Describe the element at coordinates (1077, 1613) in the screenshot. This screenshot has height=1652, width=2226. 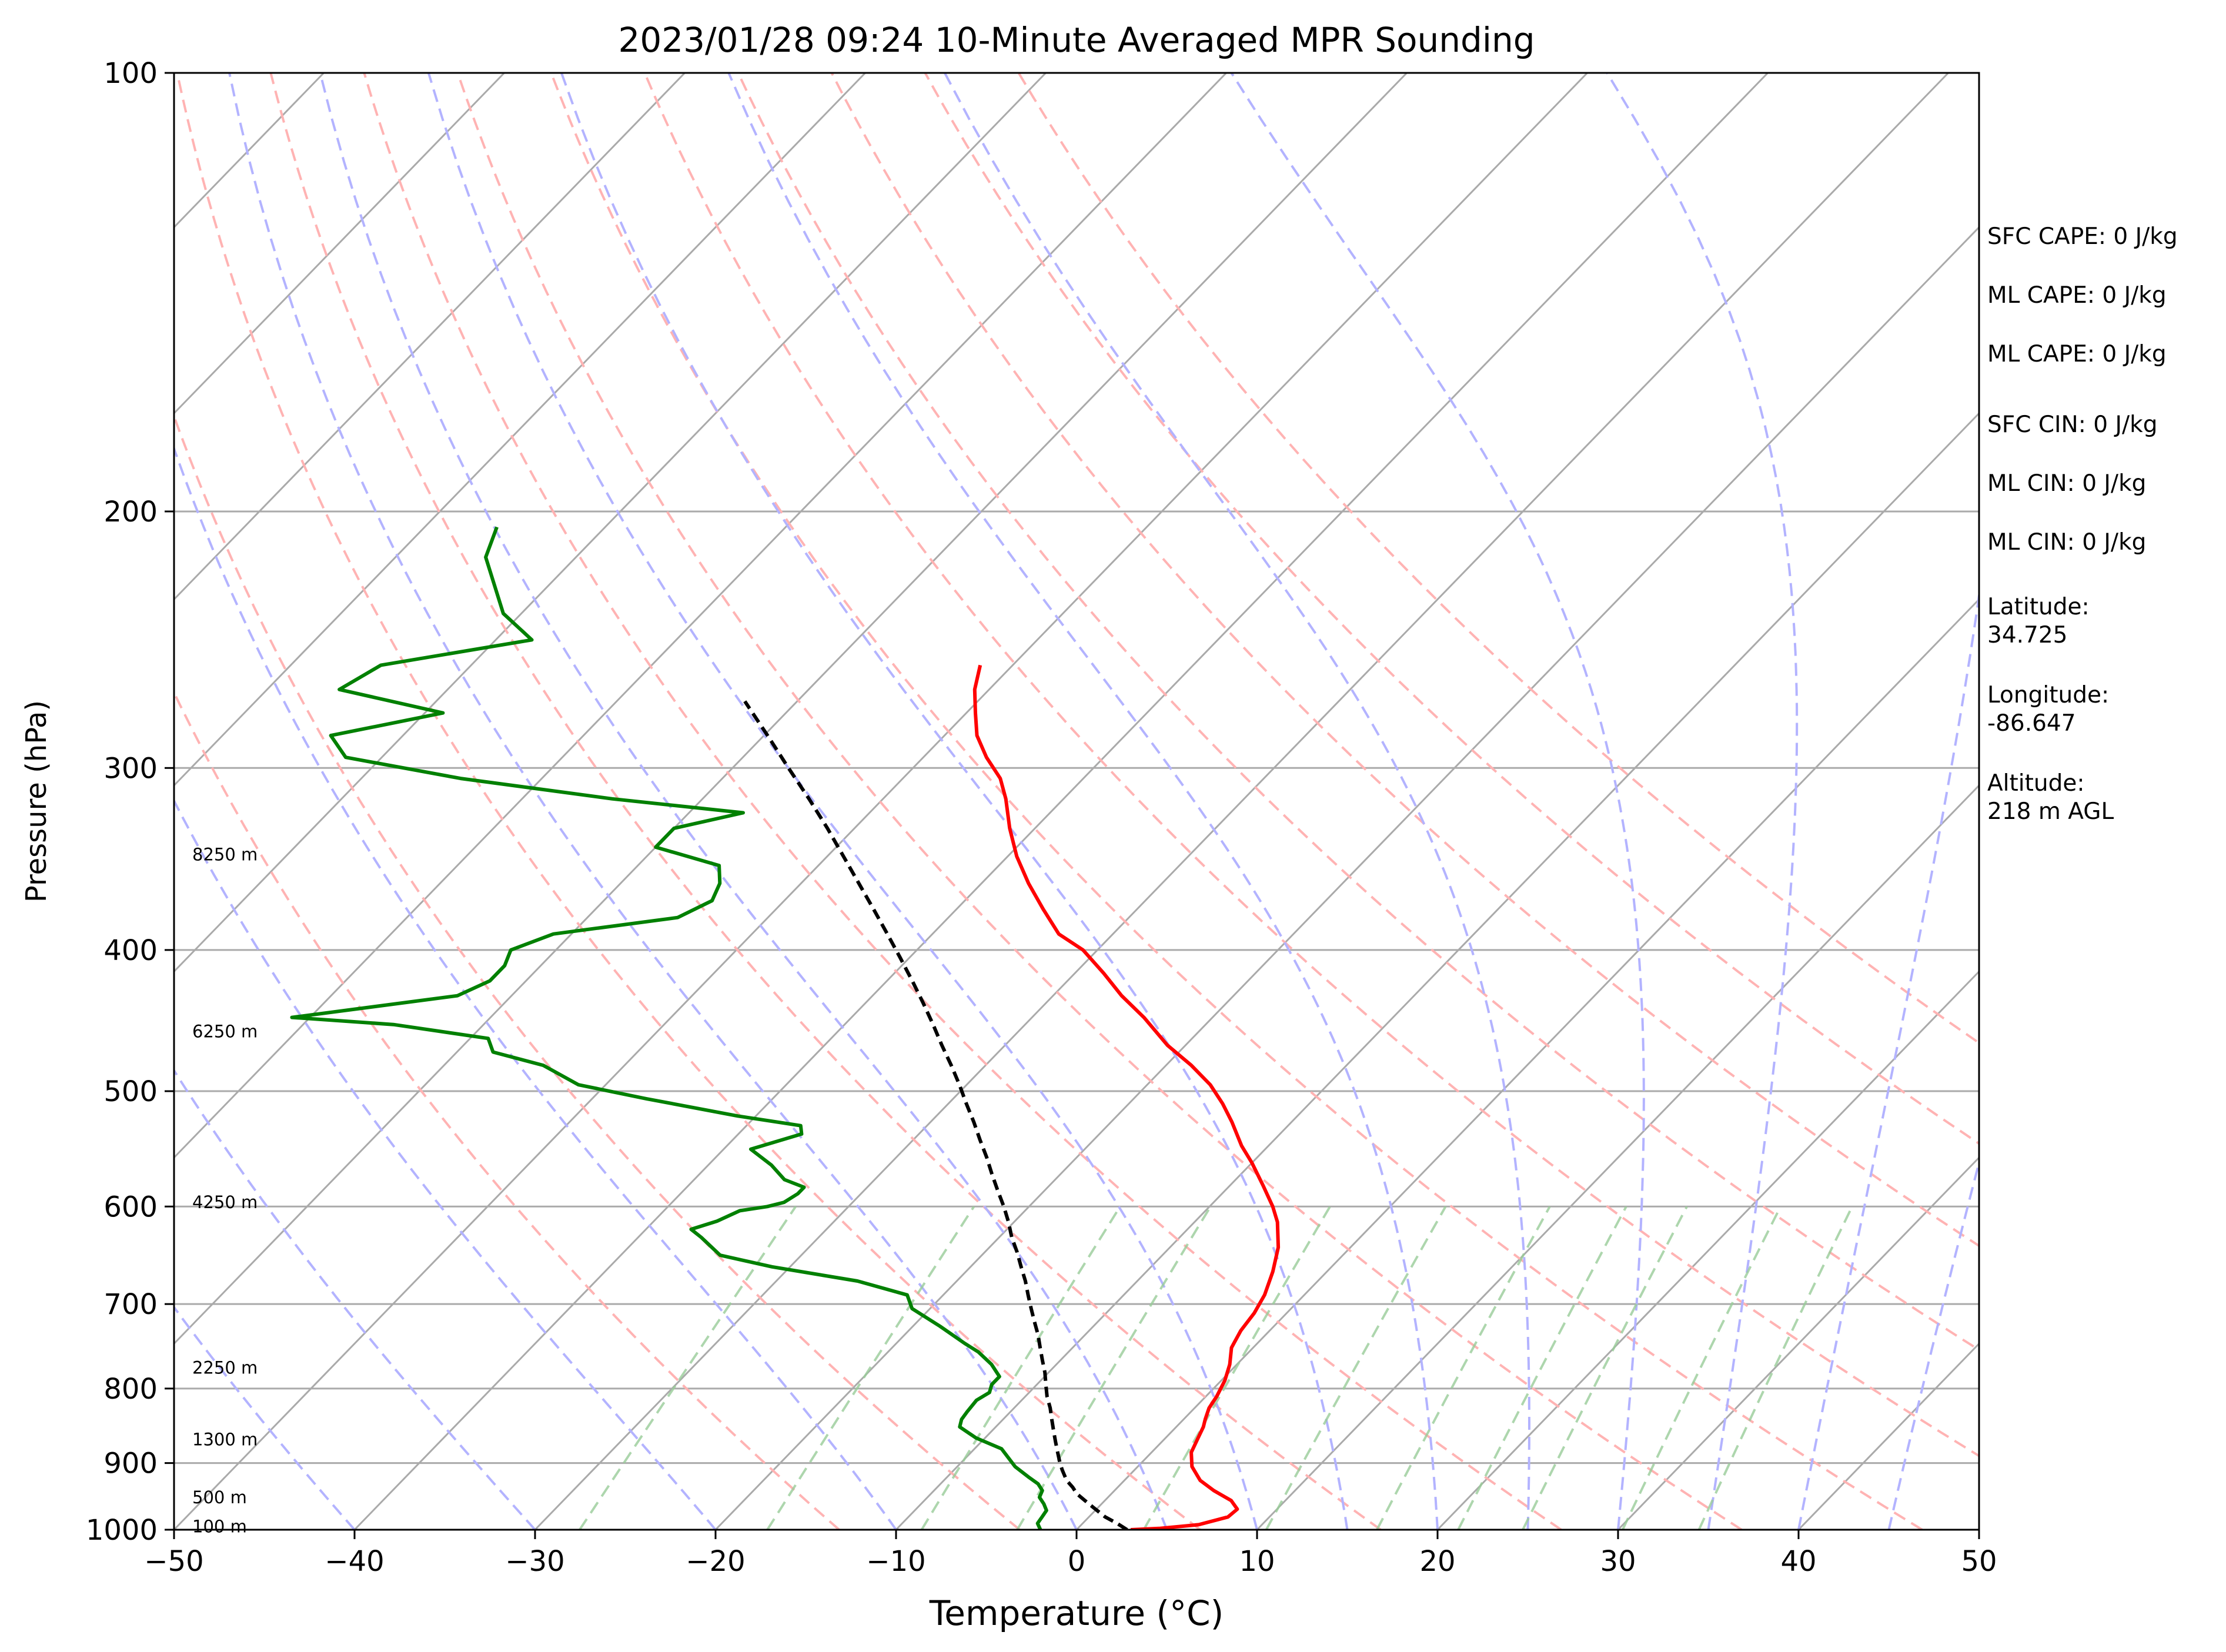
I see `x-axis-label: Temperature (°C)` at that location.